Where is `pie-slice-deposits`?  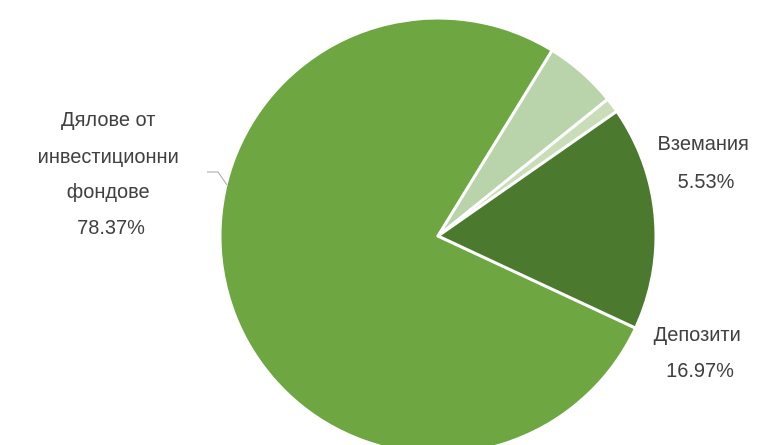
pie-slice-deposits is located at coordinates (547, 219).